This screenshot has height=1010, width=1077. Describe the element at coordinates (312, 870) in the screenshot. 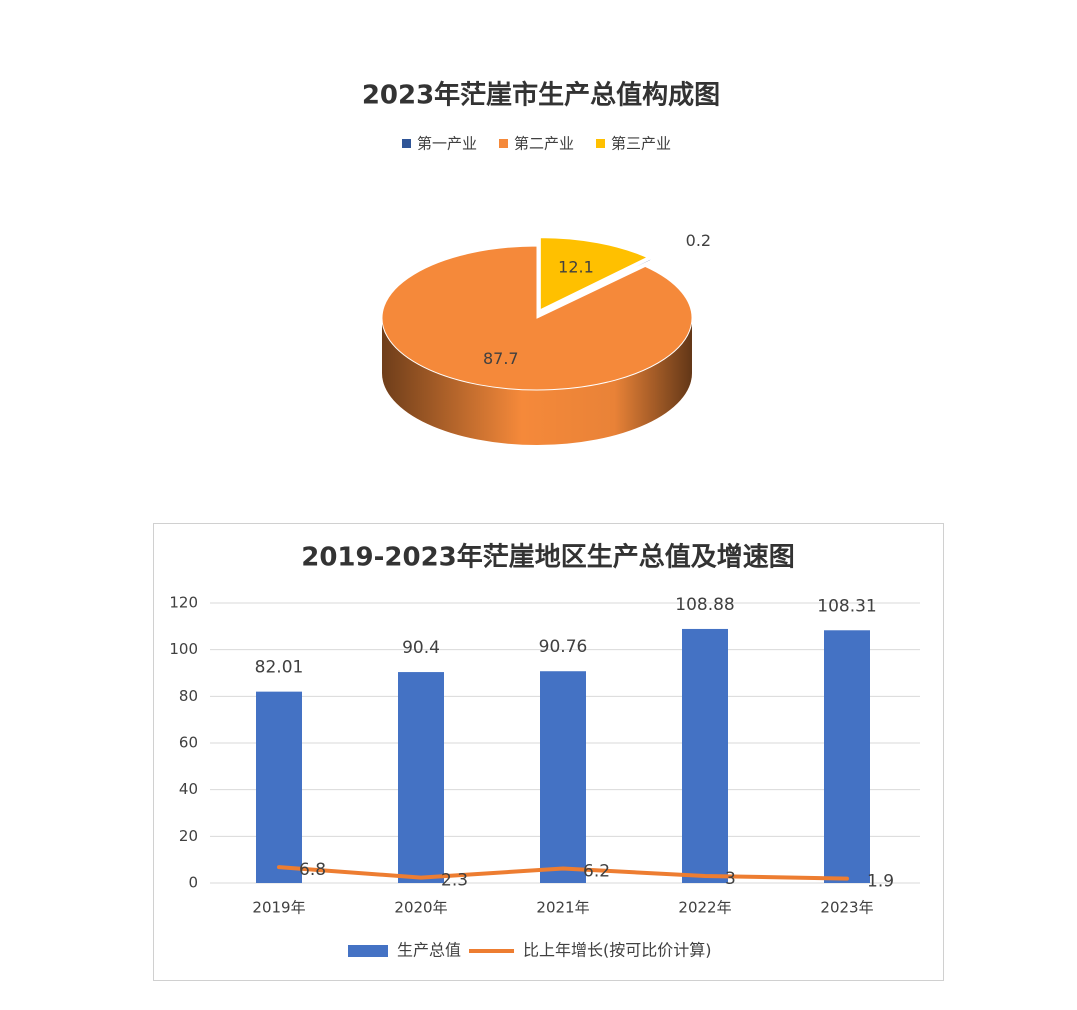

I see `data-label: 6.8` at that location.